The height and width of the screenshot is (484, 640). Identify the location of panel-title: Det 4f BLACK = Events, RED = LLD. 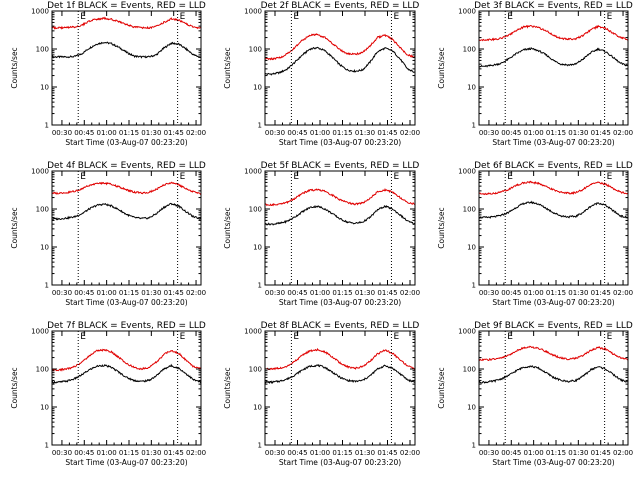
(126, 166).